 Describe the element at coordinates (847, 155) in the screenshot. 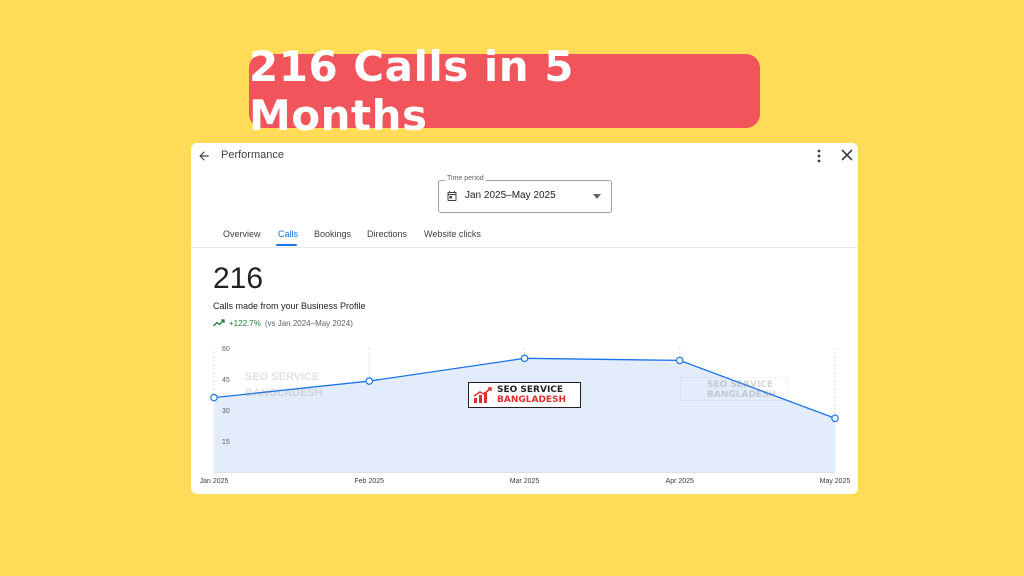

I see `close-icon` at that location.